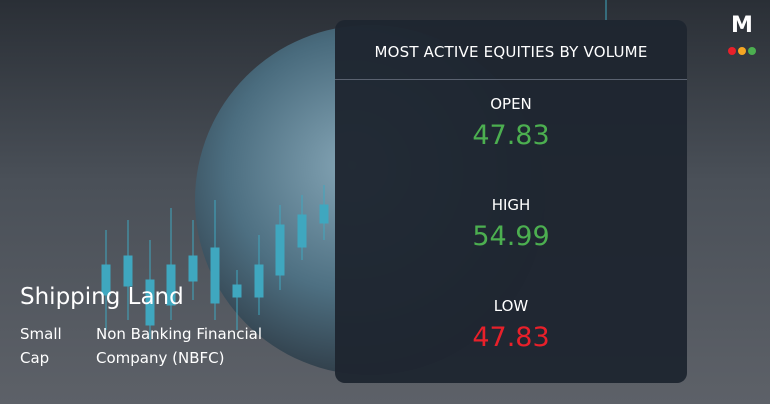 The height and width of the screenshot is (404, 770). What do you see at coordinates (179, 346) in the screenshot?
I see `sector: Non Banking Financial Company (NBFC)` at bounding box center [179, 346].